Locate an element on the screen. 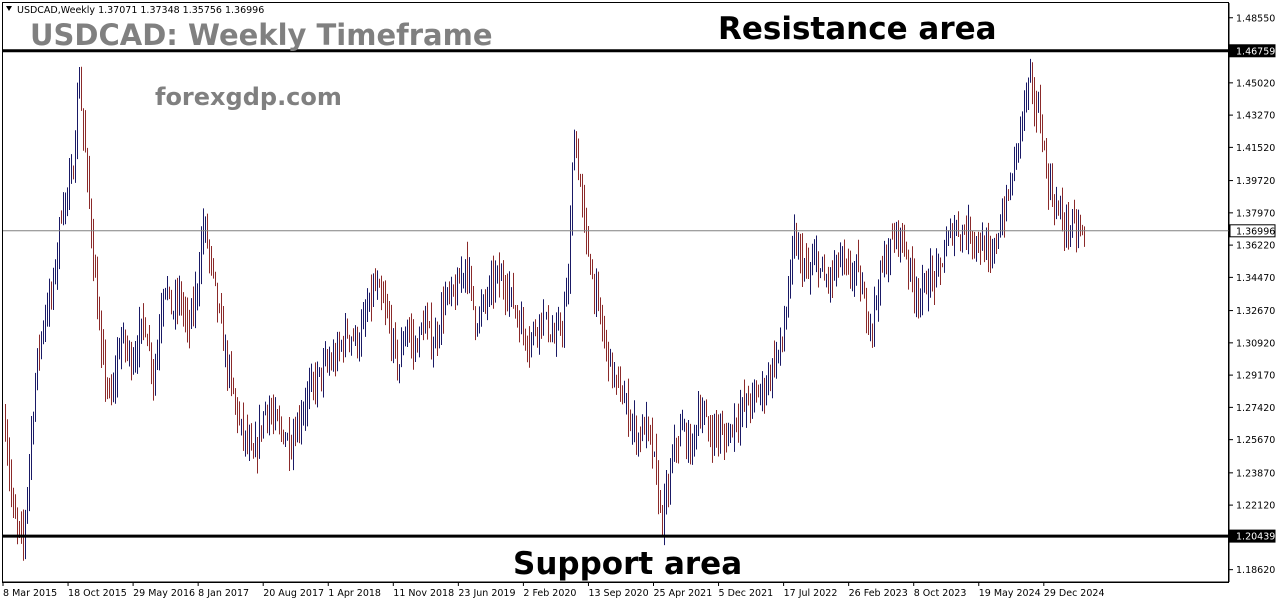 The height and width of the screenshot is (604, 1276). x-tick-label: 20 Aug 2017 is located at coordinates (293, 593).